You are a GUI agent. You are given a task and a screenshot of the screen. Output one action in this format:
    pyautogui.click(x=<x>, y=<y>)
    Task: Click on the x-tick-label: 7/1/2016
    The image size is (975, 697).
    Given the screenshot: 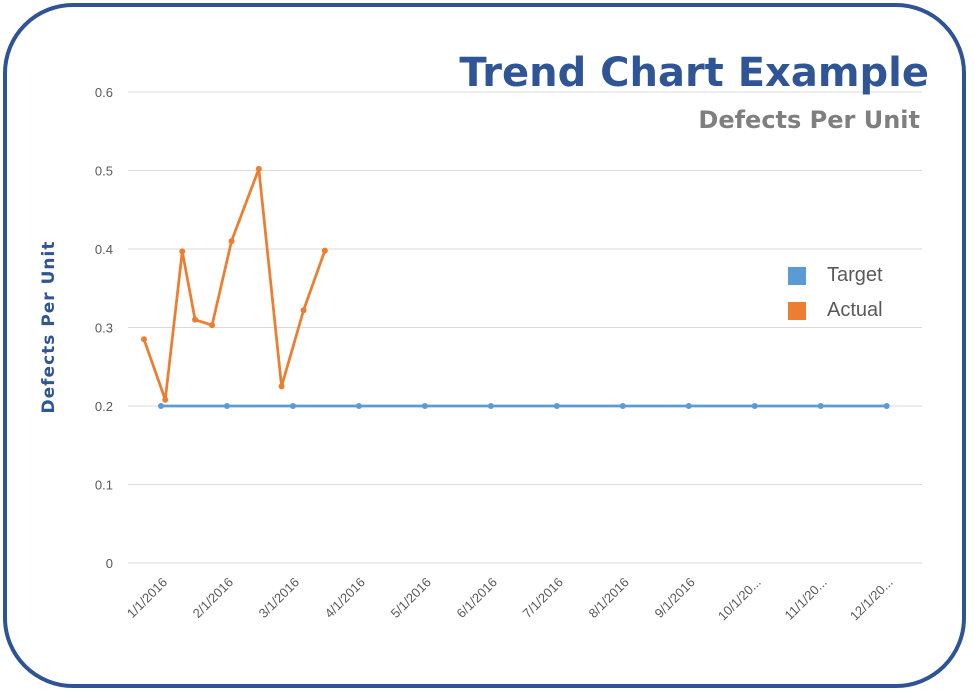 What is the action you would take?
    pyautogui.click(x=543, y=598)
    